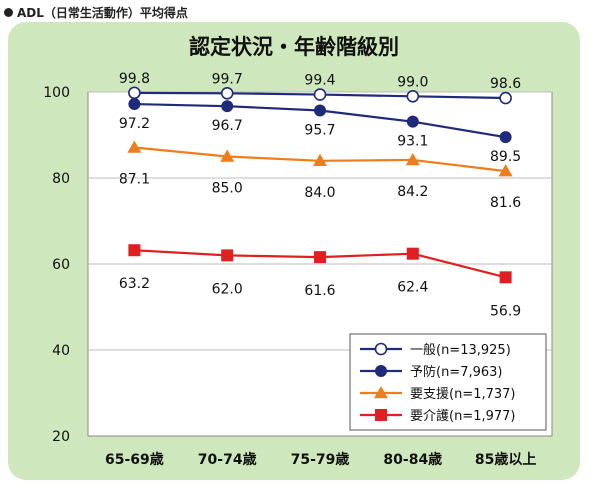 The image size is (590, 484). Describe the element at coordinates (412, 142) in the screenshot. I see `data-label: 93.1` at that location.